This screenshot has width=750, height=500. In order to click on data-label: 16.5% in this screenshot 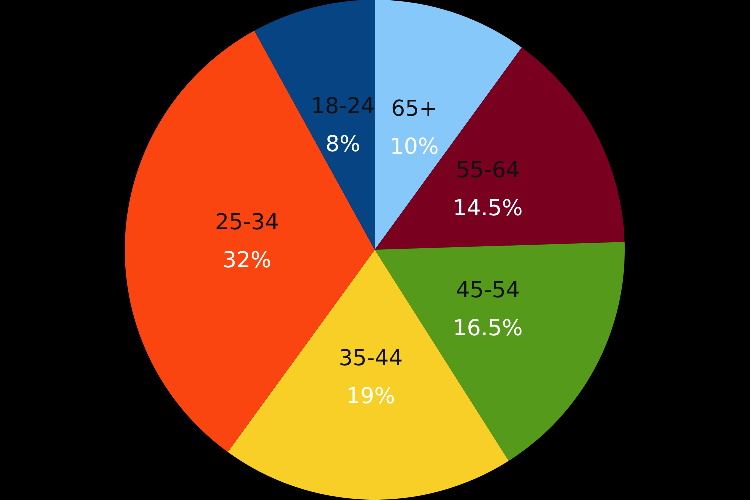, I will do `click(488, 329)`.